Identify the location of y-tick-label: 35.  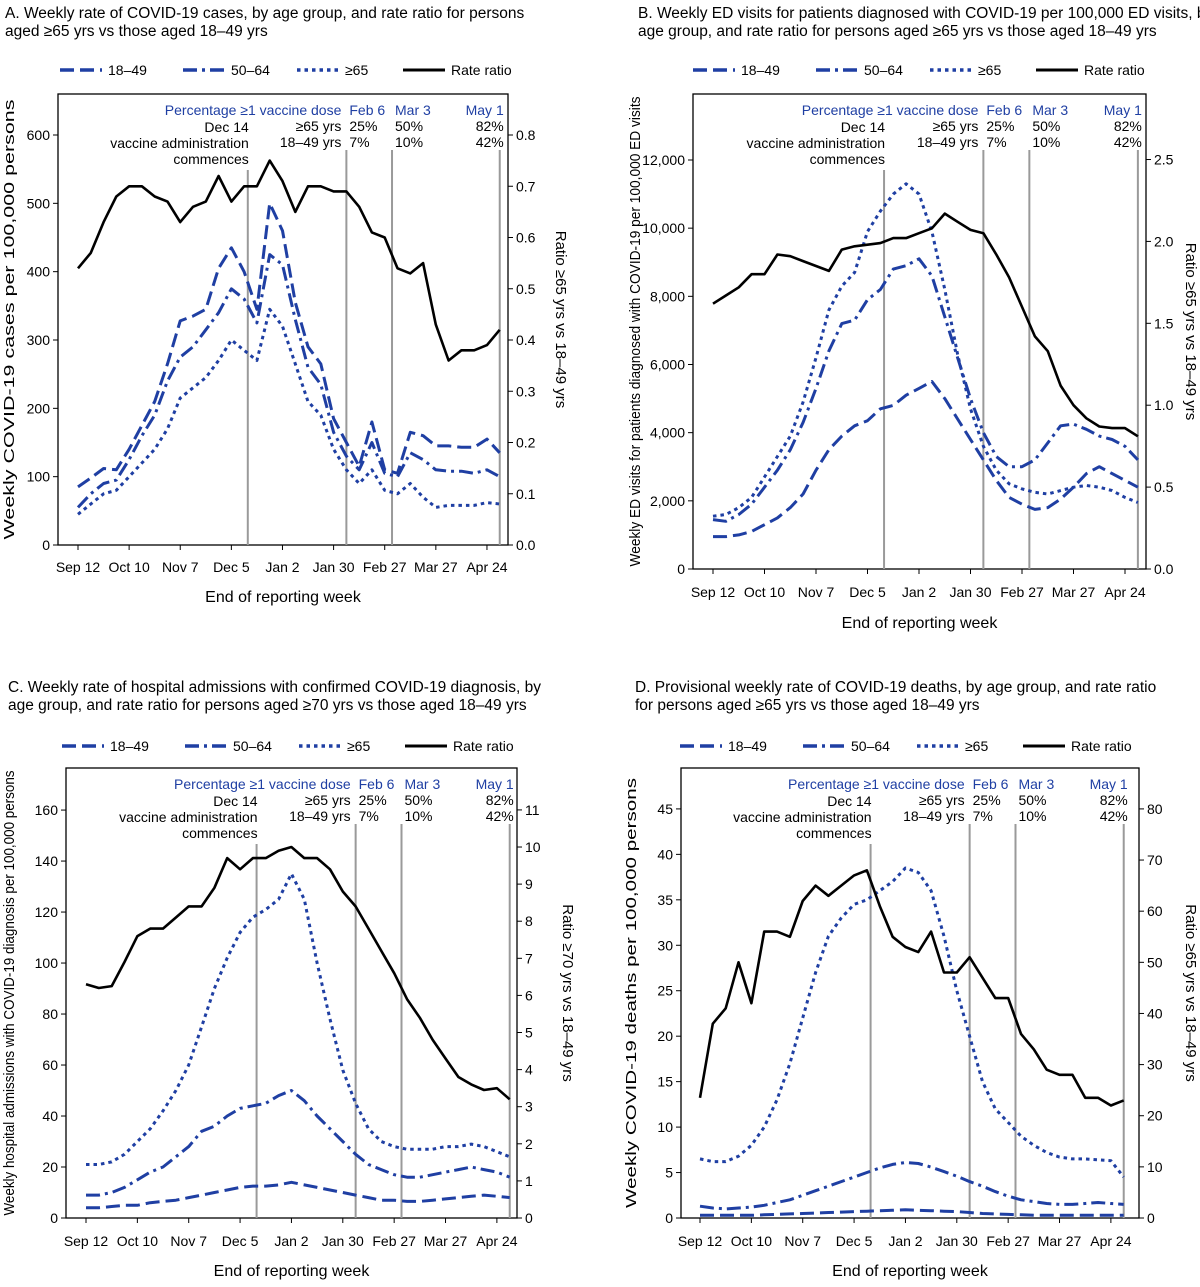
(665, 900).